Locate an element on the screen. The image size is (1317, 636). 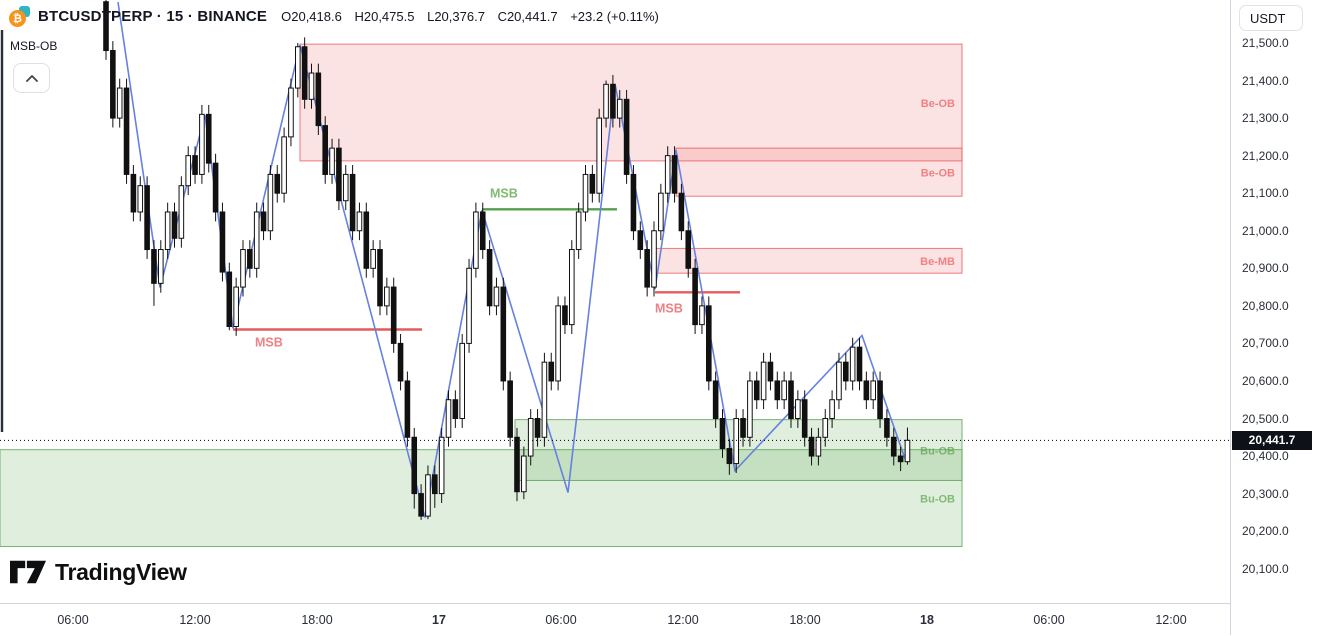
bitcoin-icon: ₿ is located at coordinates (17, 18).